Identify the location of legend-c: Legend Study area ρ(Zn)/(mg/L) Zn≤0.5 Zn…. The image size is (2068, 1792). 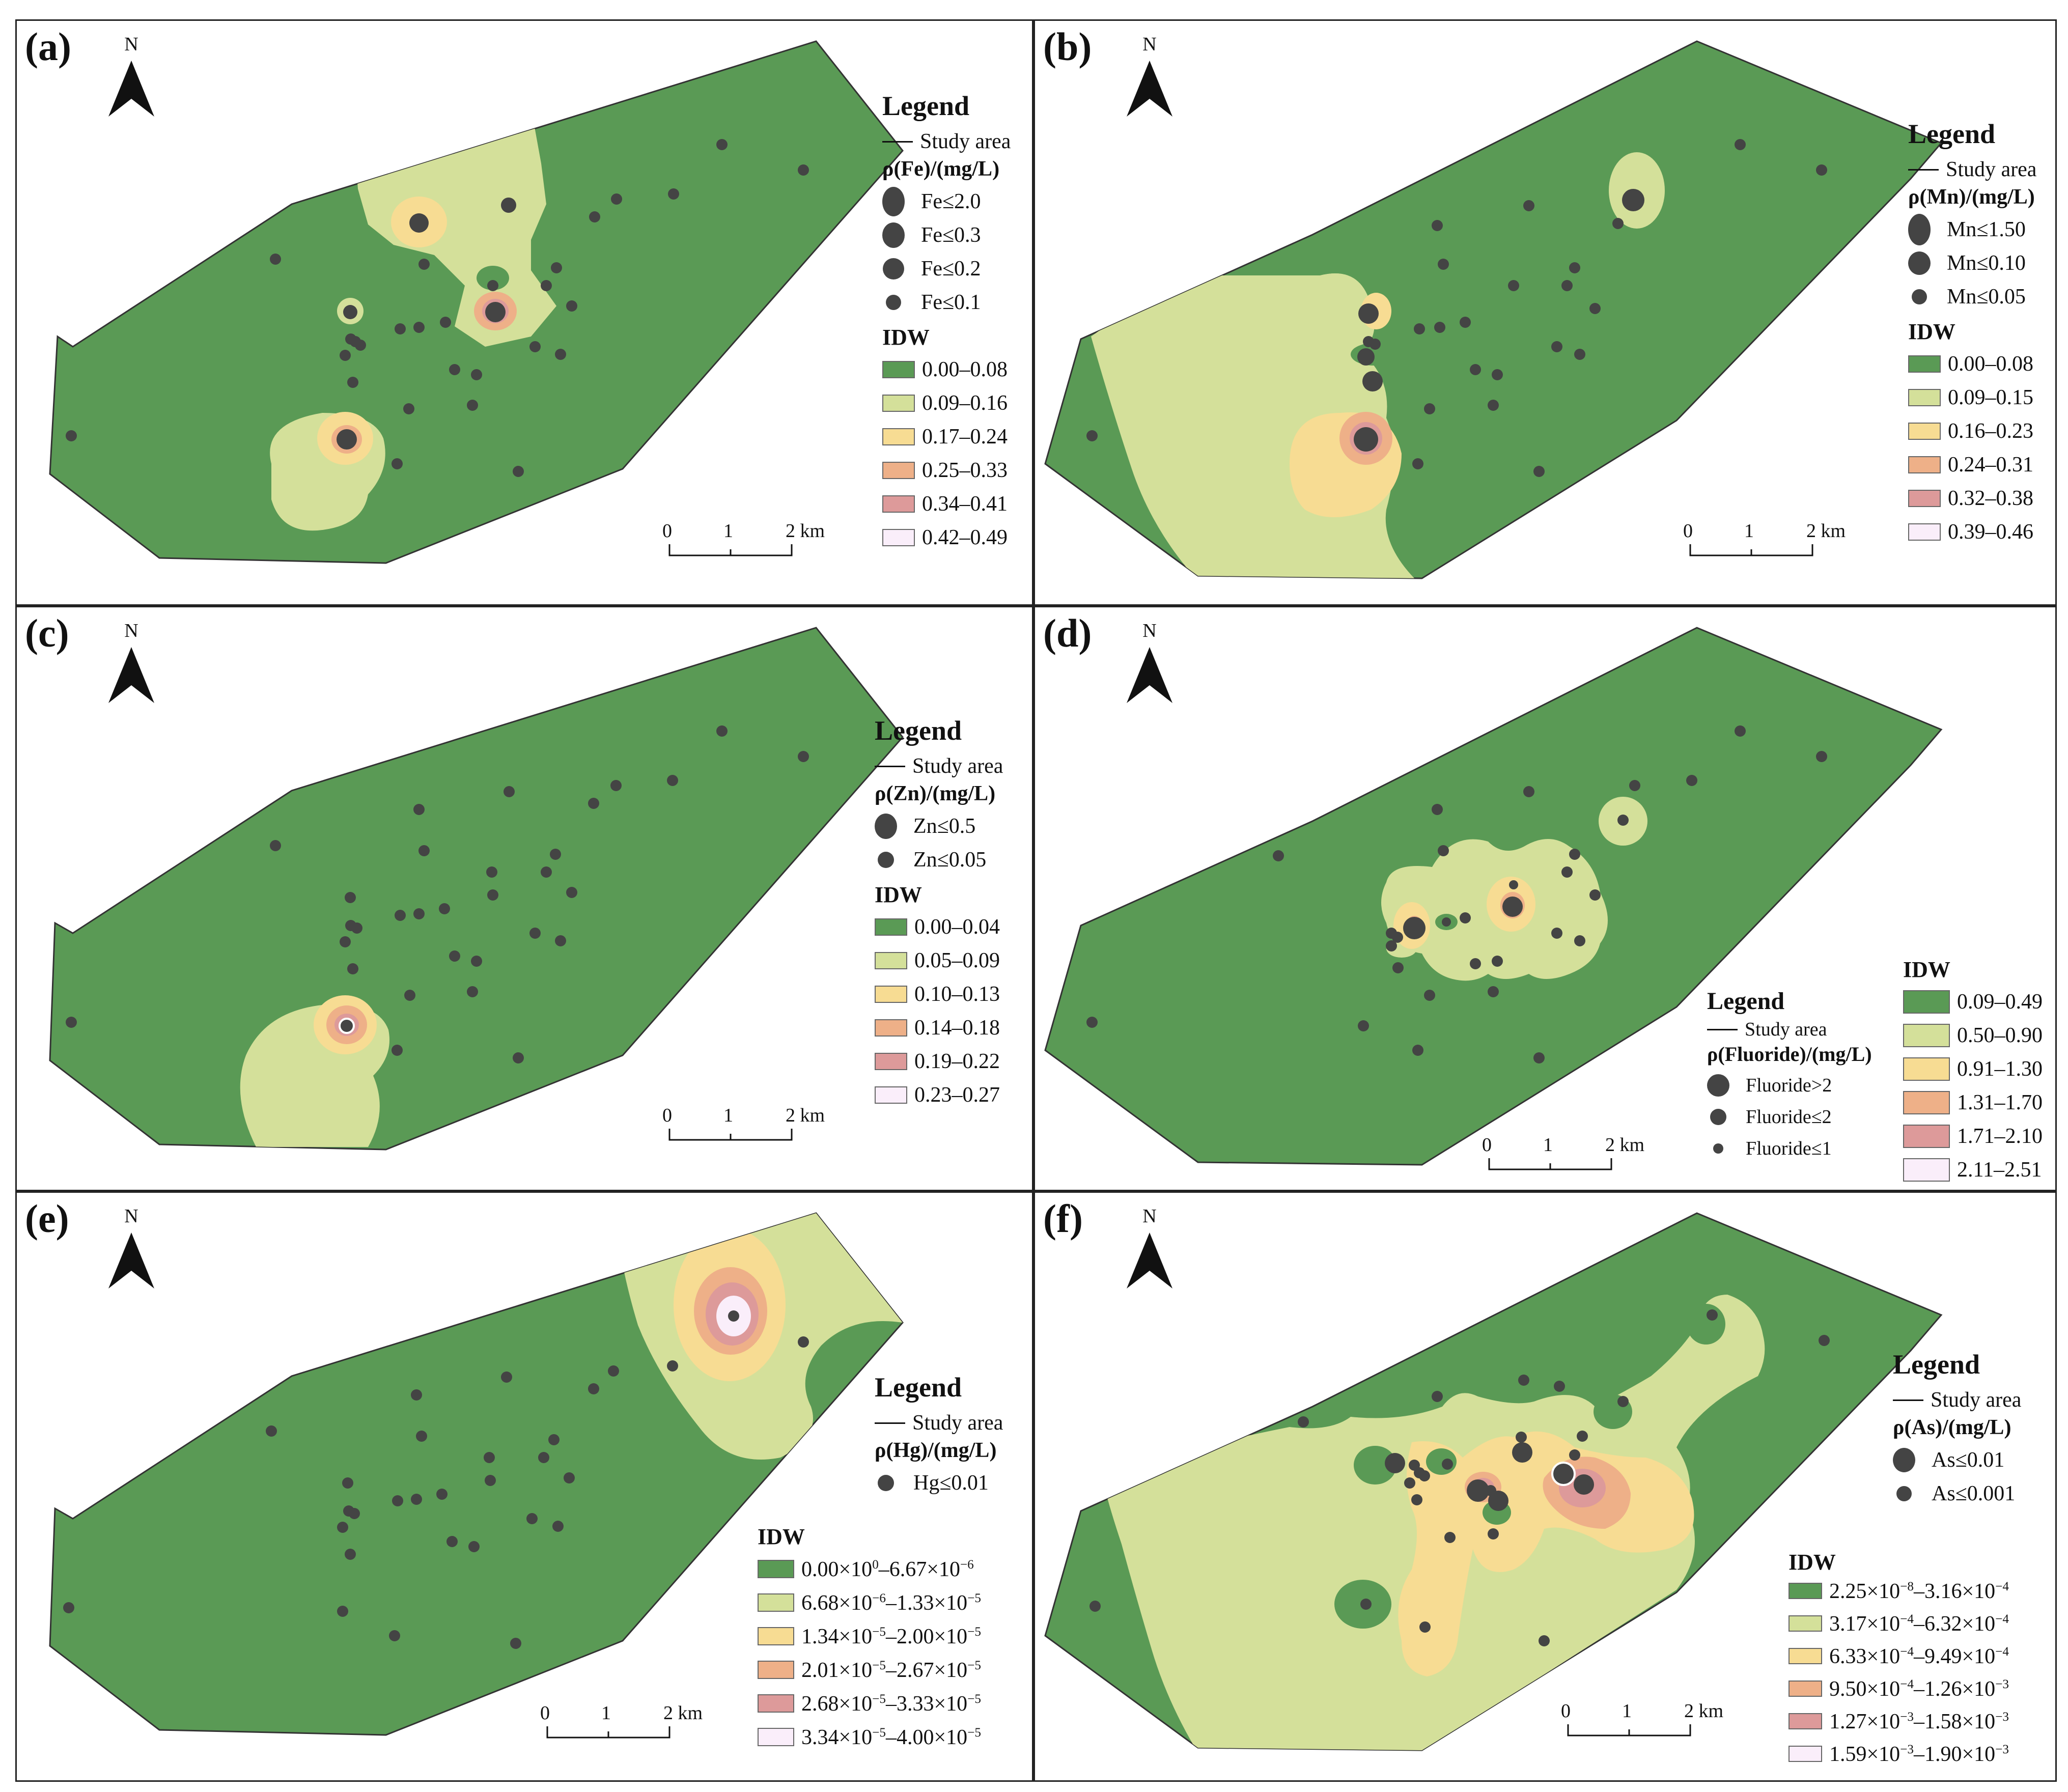
(939, 914).